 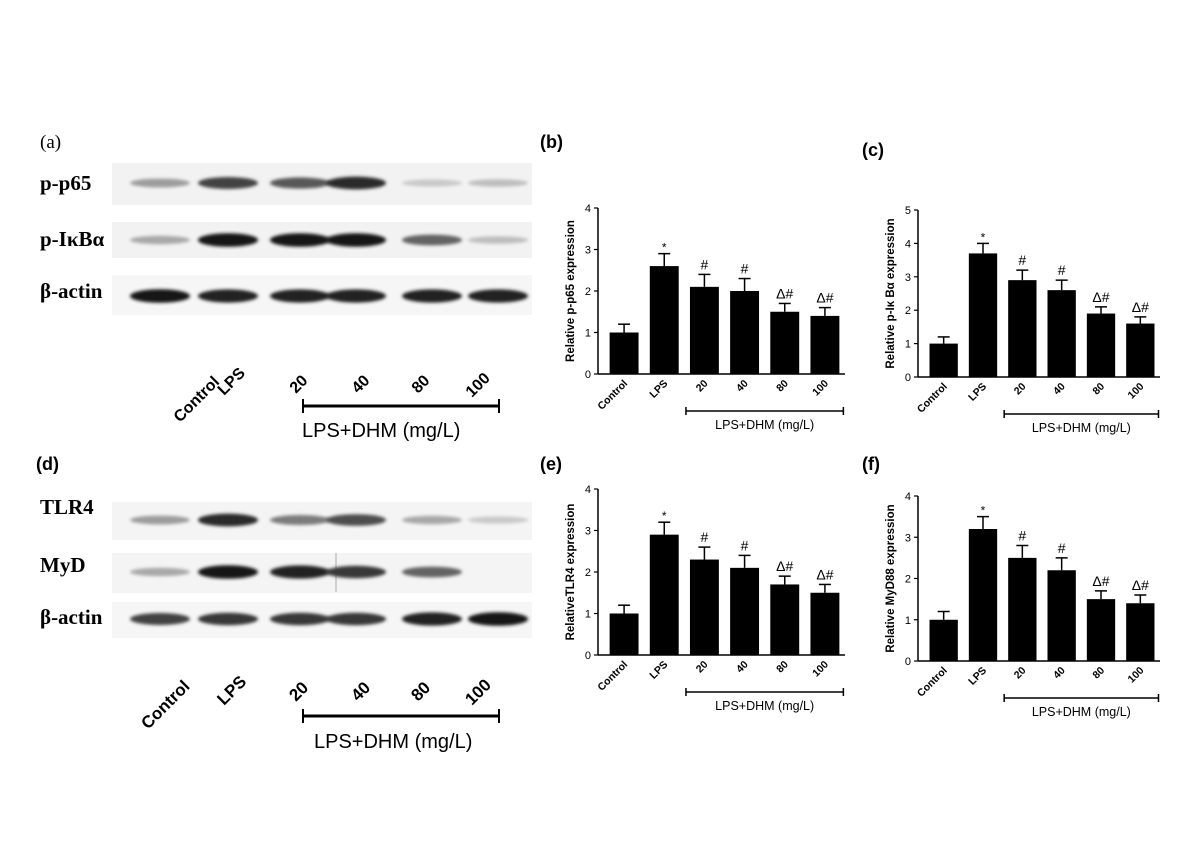 What do you see at coordinates (908, 378) in the screenshot?
I see `y-tick-label-c-0: 0` at bounding box center [908, 378].